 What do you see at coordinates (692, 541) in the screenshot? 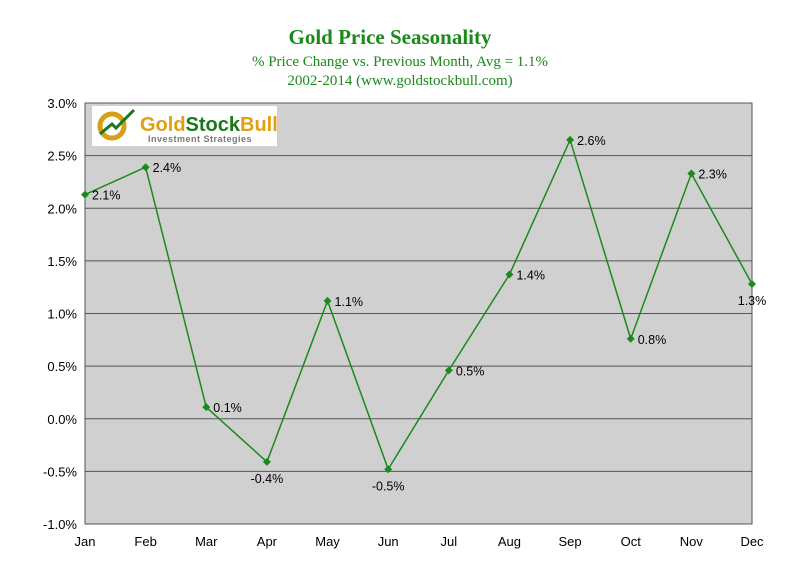
I see `x-tick-label: Nov` at bounding box center [692, 541].